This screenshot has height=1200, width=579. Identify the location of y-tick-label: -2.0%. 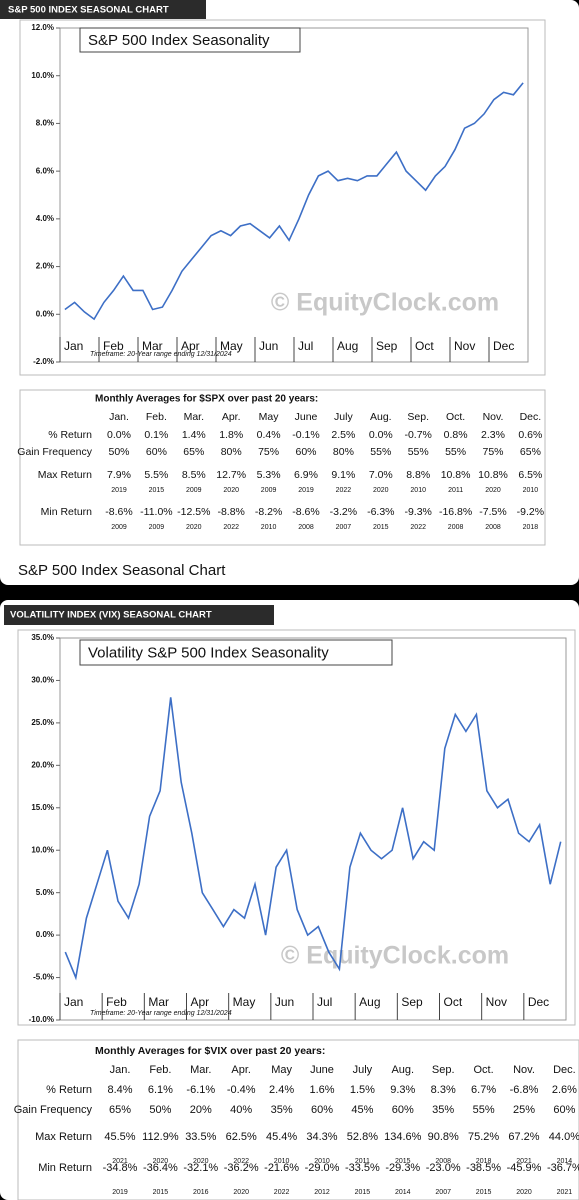
(43, 361).